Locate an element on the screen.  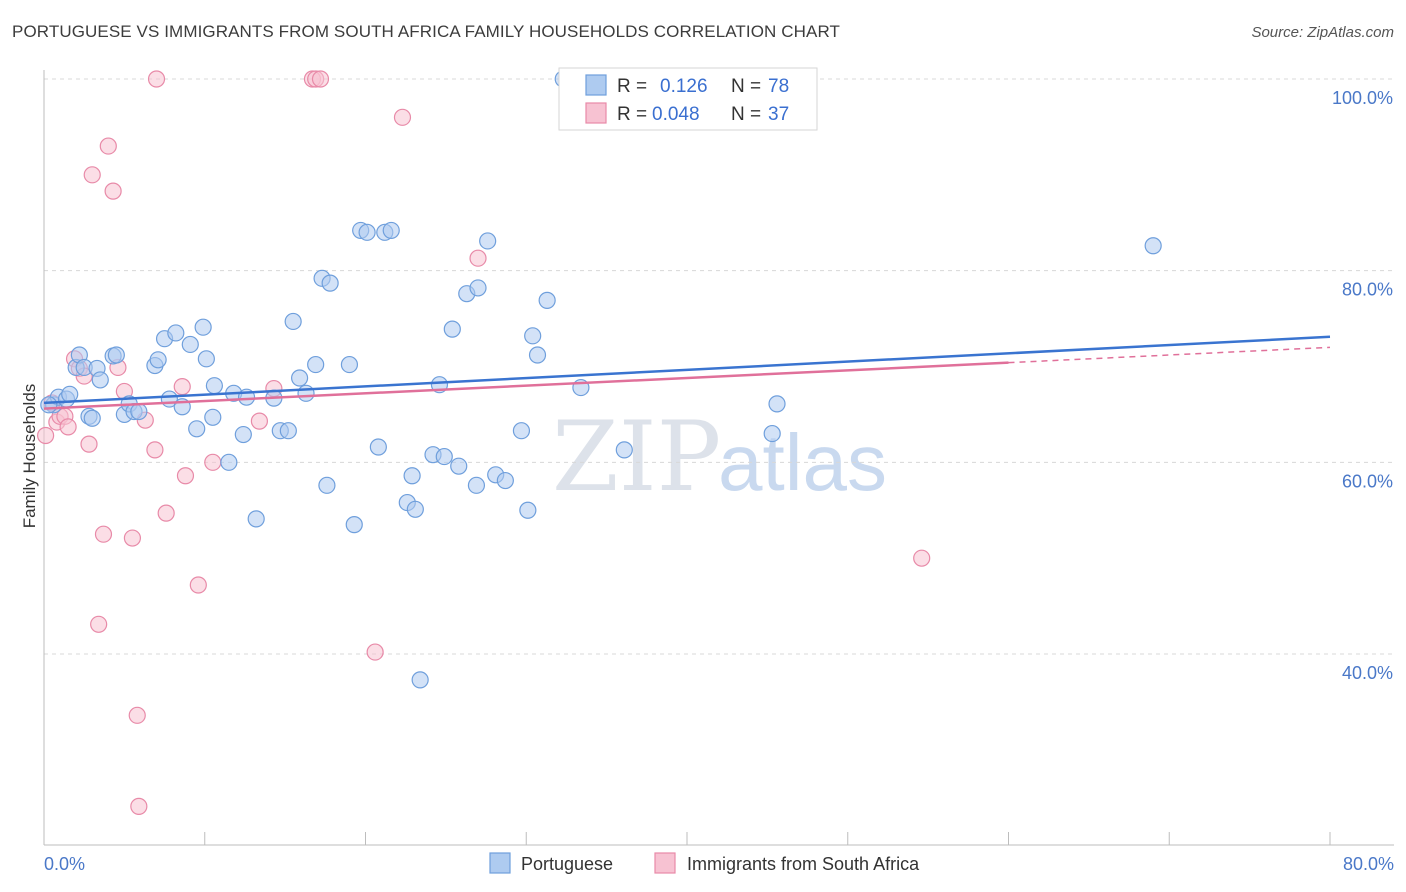
trend-lines is located at coordinates (687, 372).